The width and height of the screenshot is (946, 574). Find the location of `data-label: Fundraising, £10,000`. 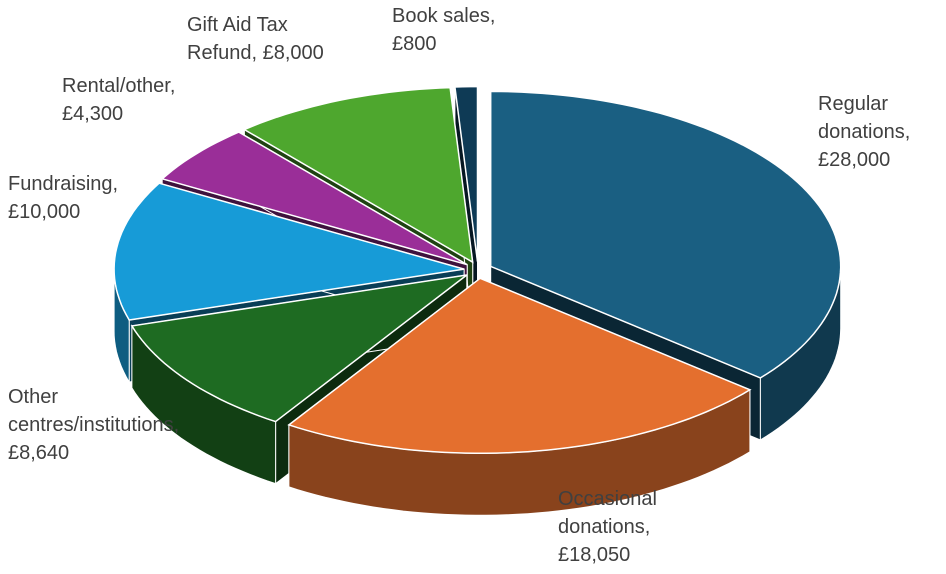

data-label: Fundraising, £10,000 is located at coordinates (63, 198).